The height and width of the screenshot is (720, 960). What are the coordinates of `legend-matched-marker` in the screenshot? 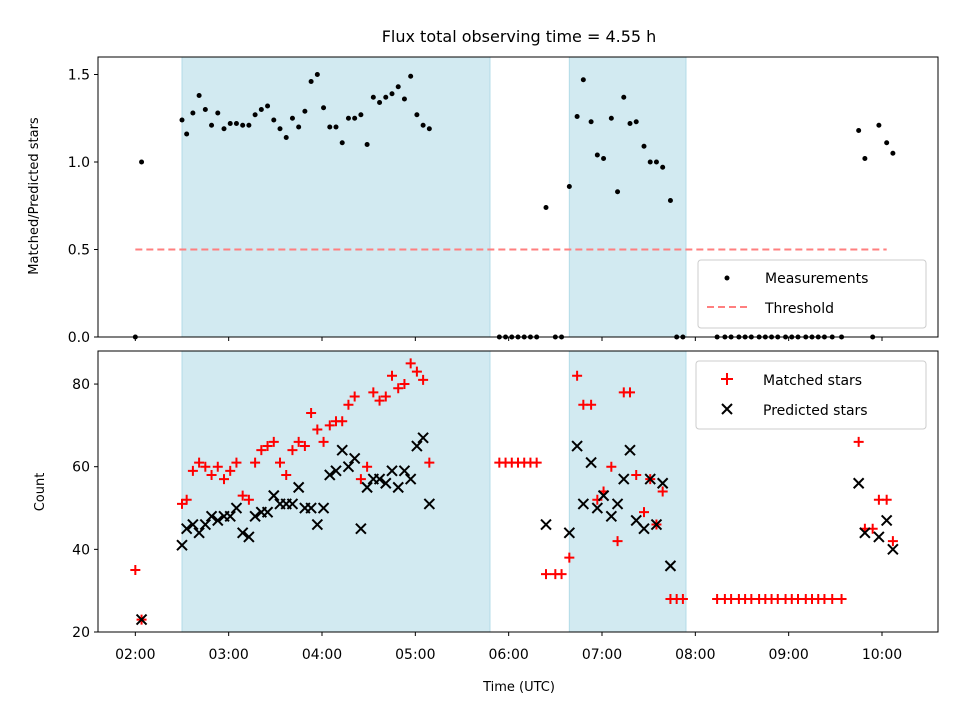 It's located at (727, 379).